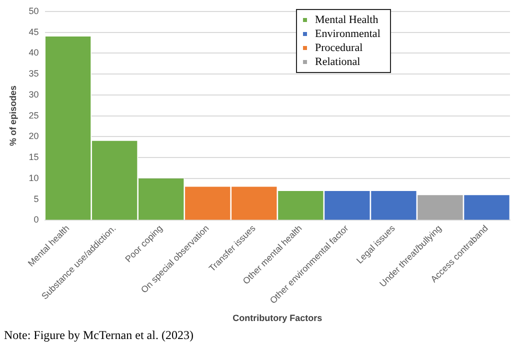  Describe the element at coordinates (33, 53) in the screenshot. I see `y-tick-label: 40` at that location.